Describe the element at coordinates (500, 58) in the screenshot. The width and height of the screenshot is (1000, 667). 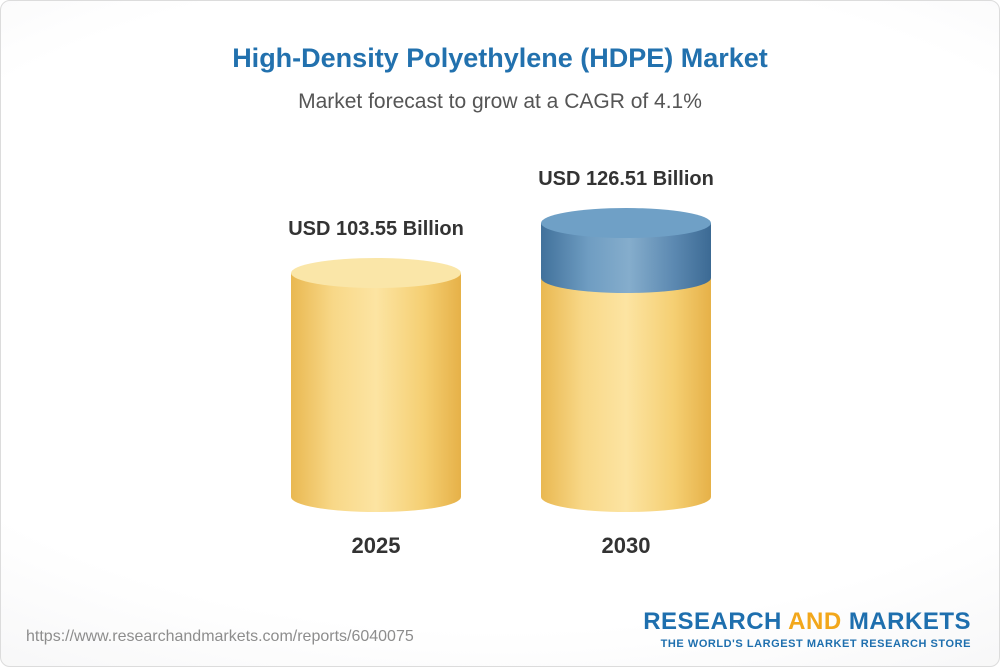
I see `chart-title: High-Density Polyethylene (HDPE) Market` at that location.